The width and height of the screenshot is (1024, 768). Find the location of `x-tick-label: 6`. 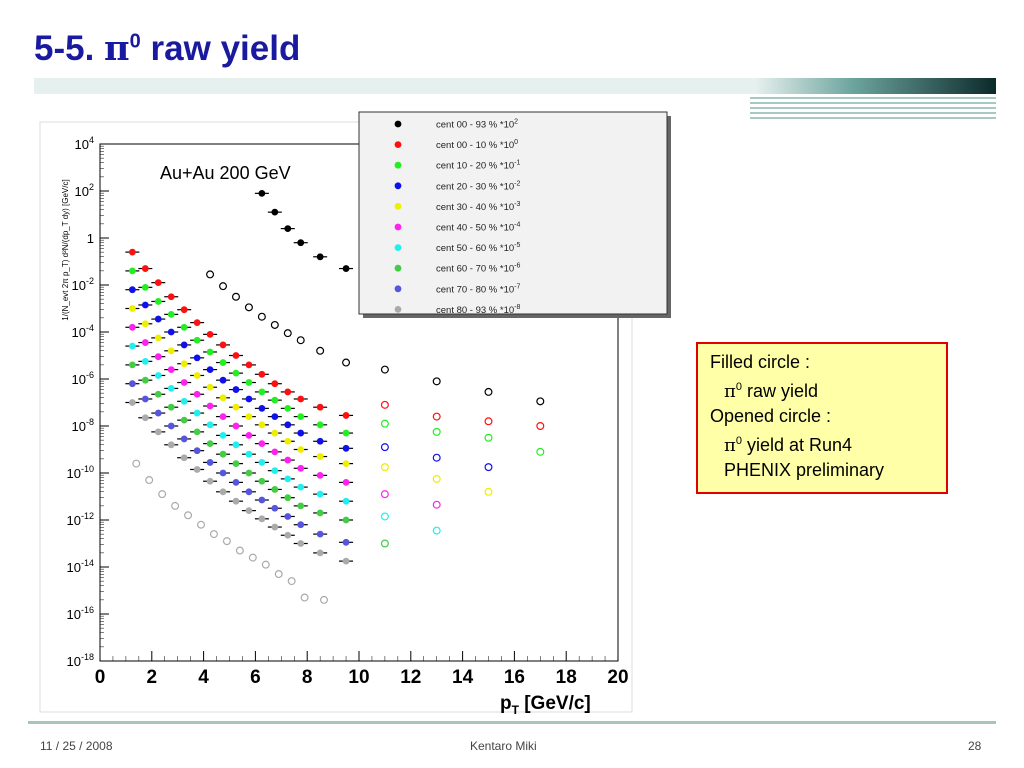

x-tick-label: 6 is located at coordinates (255, 677).